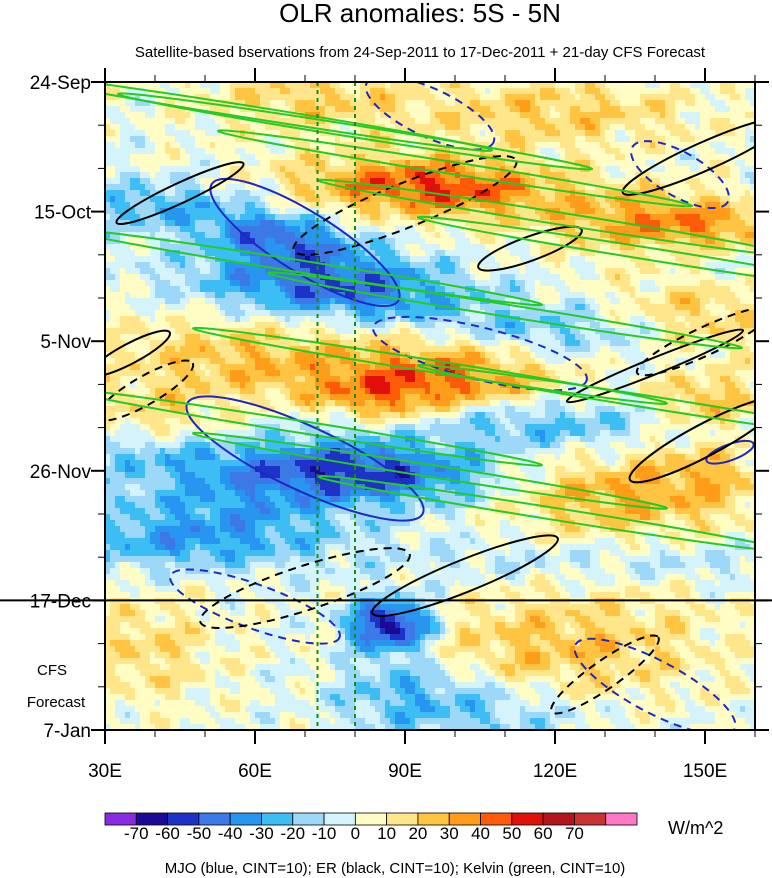  Describe the element at coordinates (695, 828) in the screenshot. I see `colorbar-unit: W/m^2` at that location.